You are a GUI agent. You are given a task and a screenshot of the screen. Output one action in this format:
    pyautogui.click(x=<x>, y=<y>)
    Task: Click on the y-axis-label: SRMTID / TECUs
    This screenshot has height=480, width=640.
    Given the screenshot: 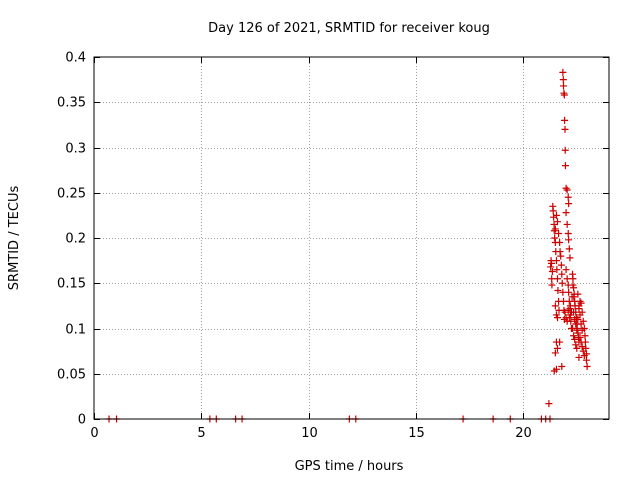 What is the action you would take?
    pyautogui.click(x=14, y=238)
    